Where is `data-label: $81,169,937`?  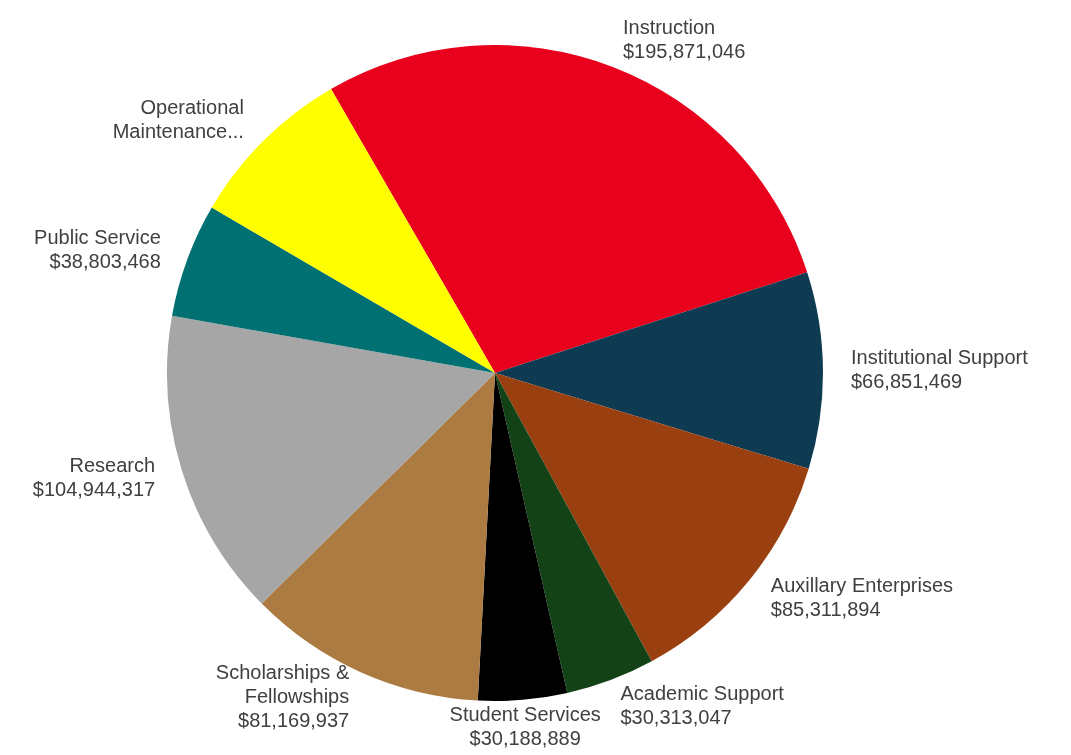 data-label: $81,169,937 is located at coordinates (294, 720).